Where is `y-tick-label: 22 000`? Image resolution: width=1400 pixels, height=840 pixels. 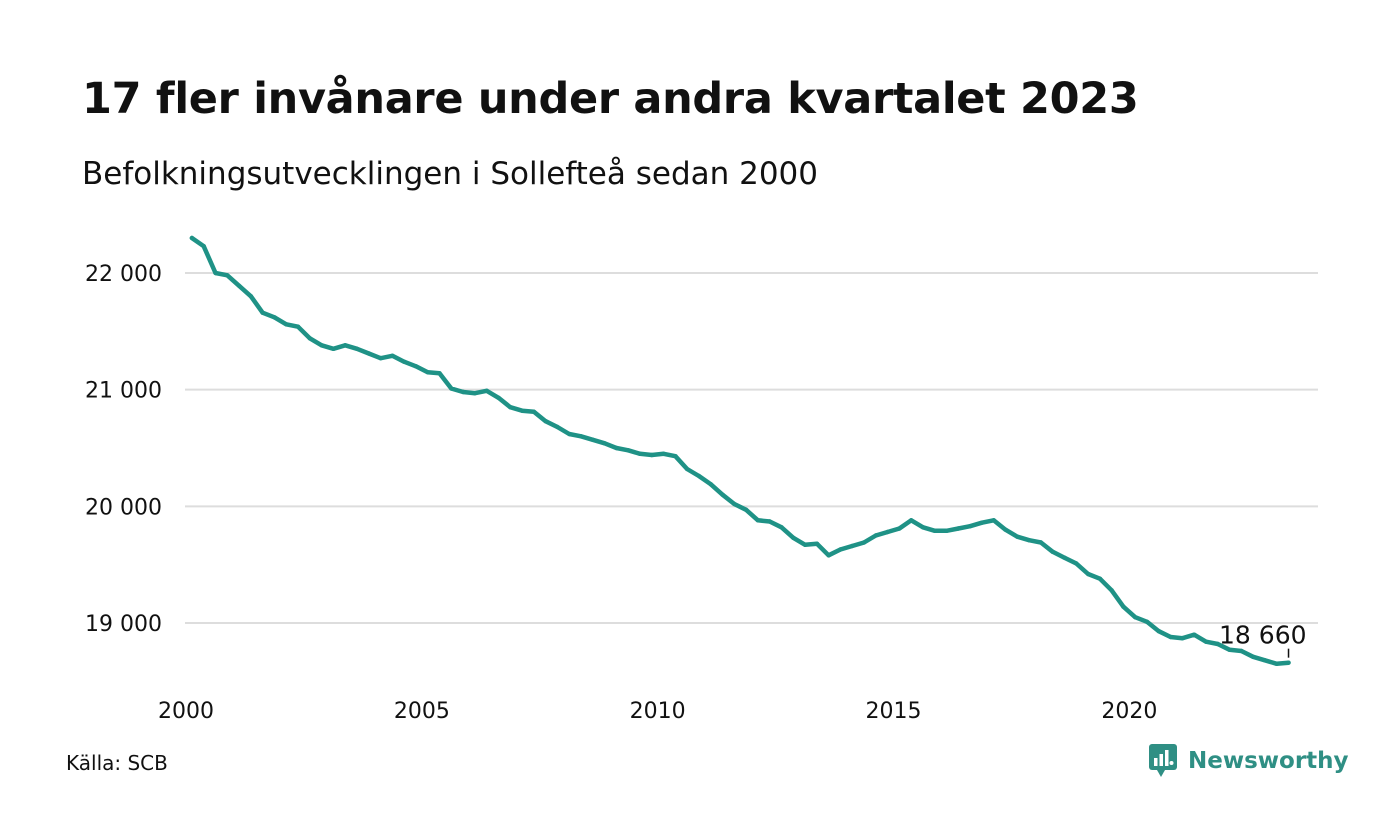 y-tick-label: 22 000 is located at coordinates (123, 274).